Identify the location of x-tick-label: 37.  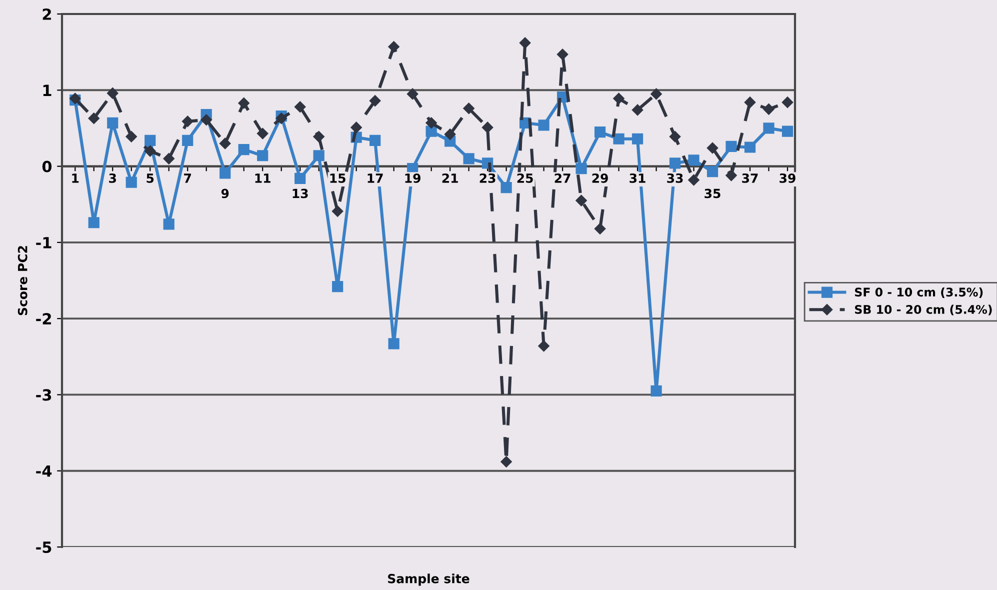
(750, 178).